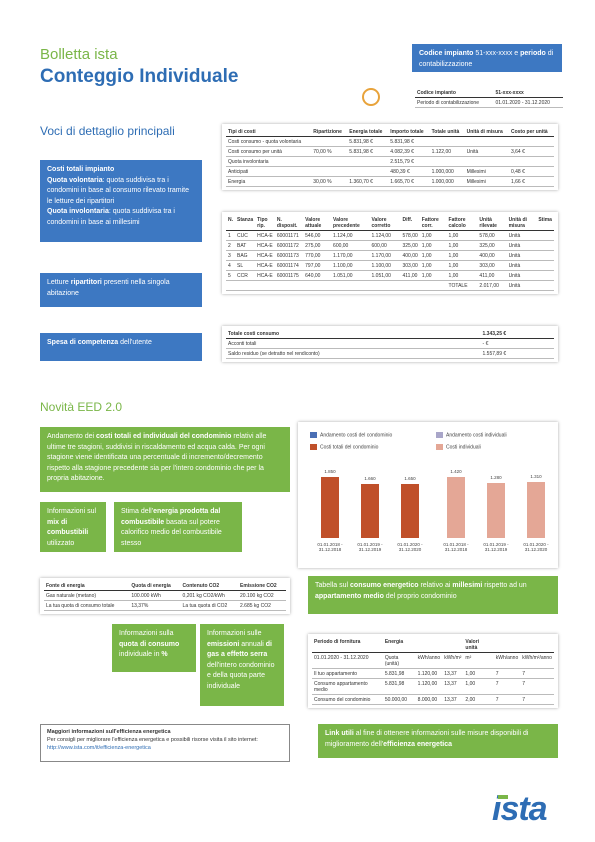  What do you see at coordinates (368, 132) in the screenshot?
I see `cell: Energia totale` at bounding box center [368, 132].